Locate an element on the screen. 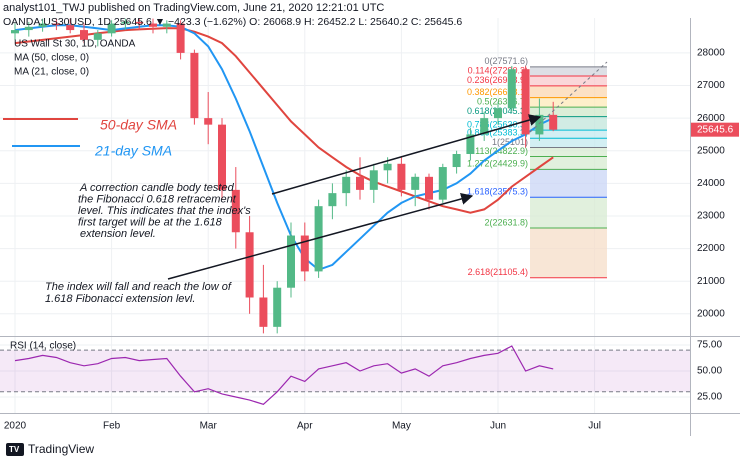 The image size is (740, 463). fib-label: 0.5(26336.7) is located at coordinates (502, 102).